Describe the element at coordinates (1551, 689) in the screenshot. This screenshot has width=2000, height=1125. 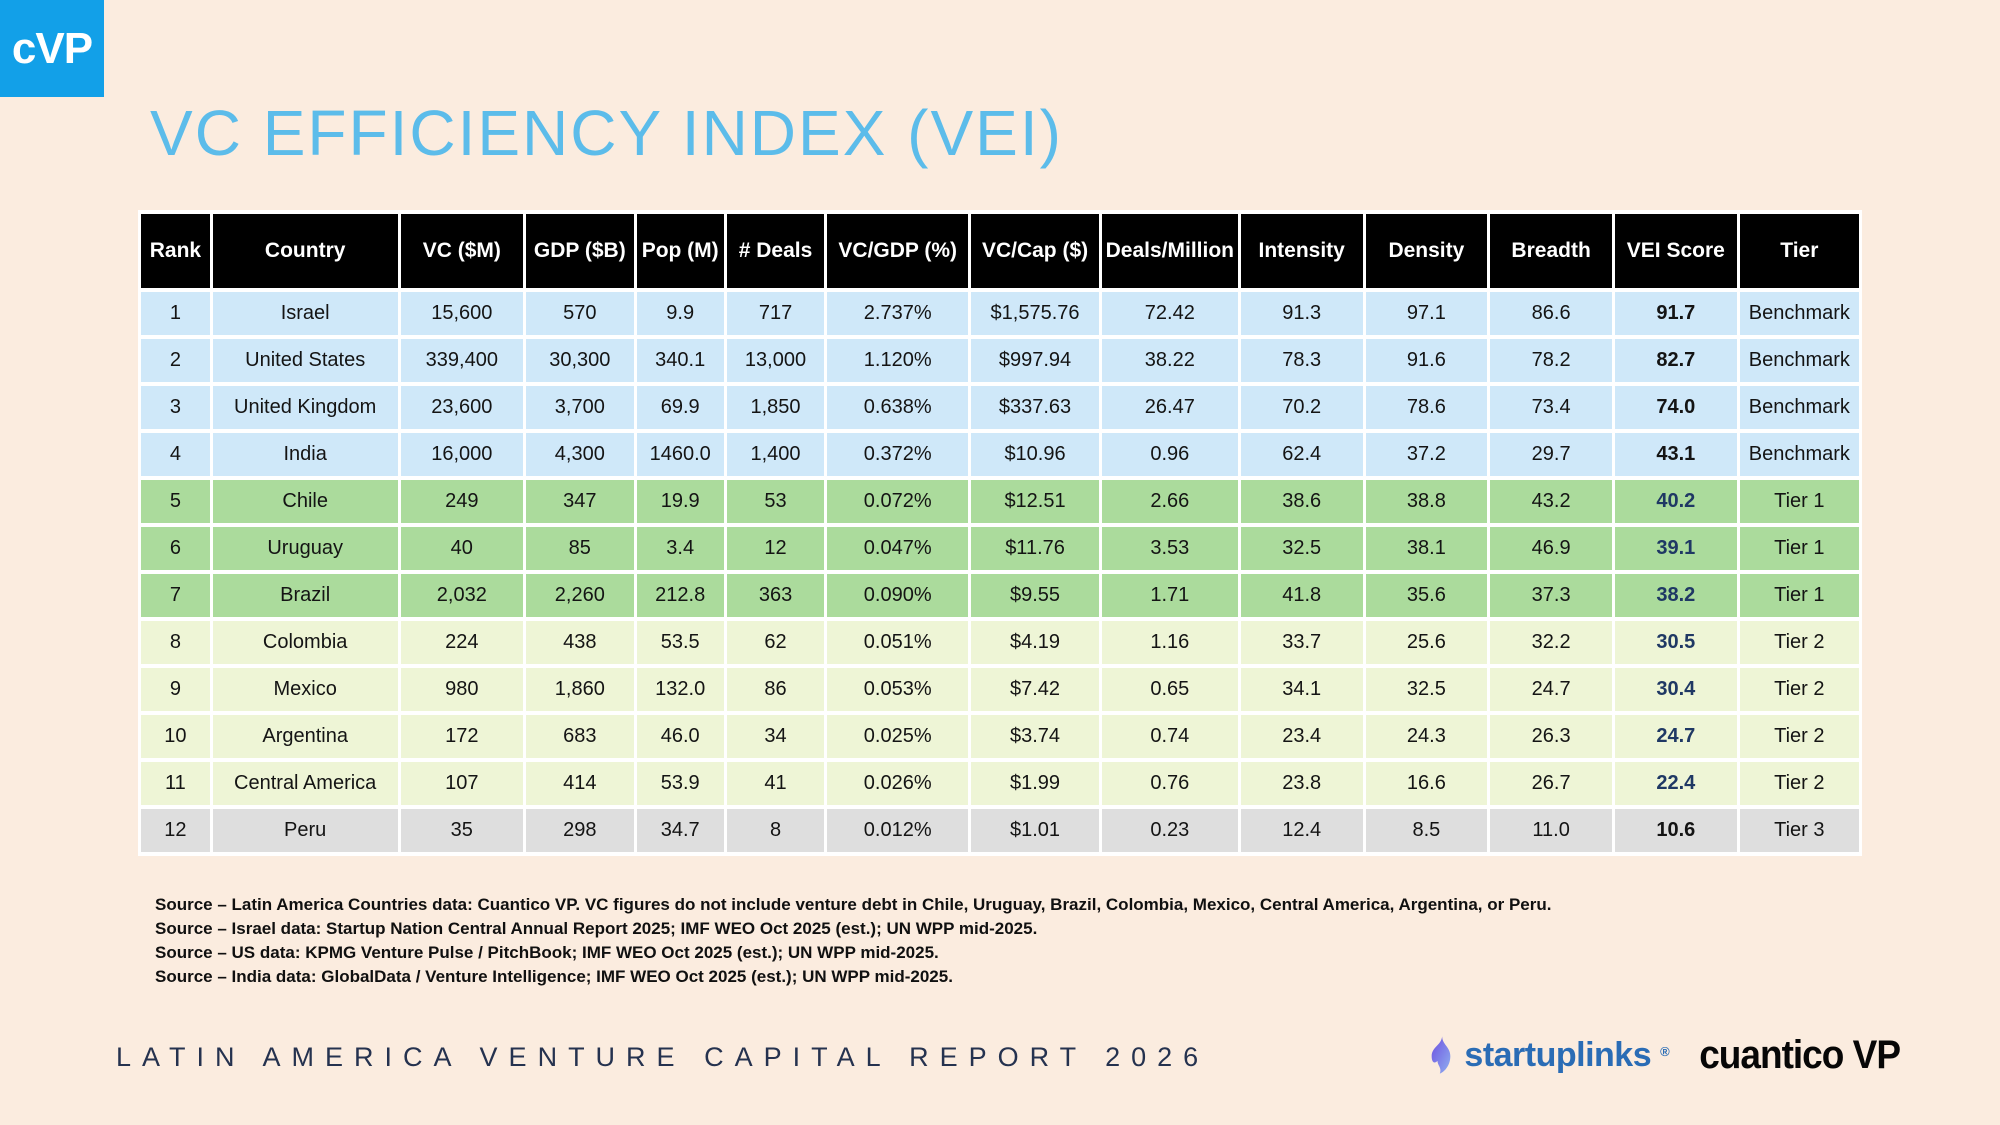
I see `cell-breadth: 24.7` at that location.